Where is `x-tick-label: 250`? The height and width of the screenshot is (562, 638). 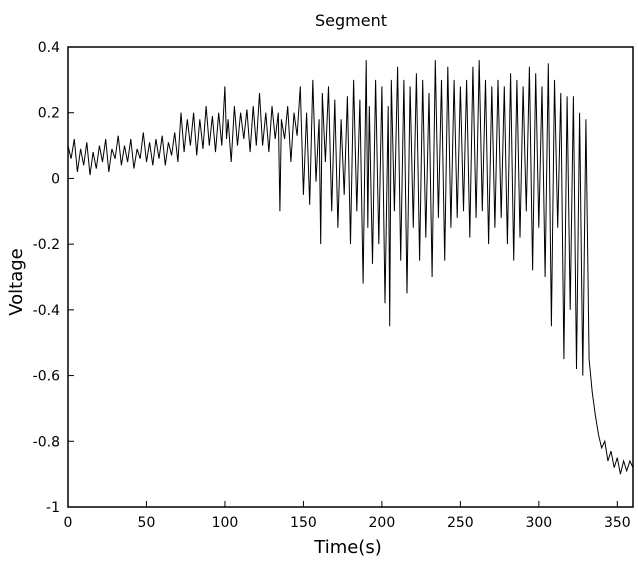
x-tick-label: 250 is located at coordinates (460, 523).